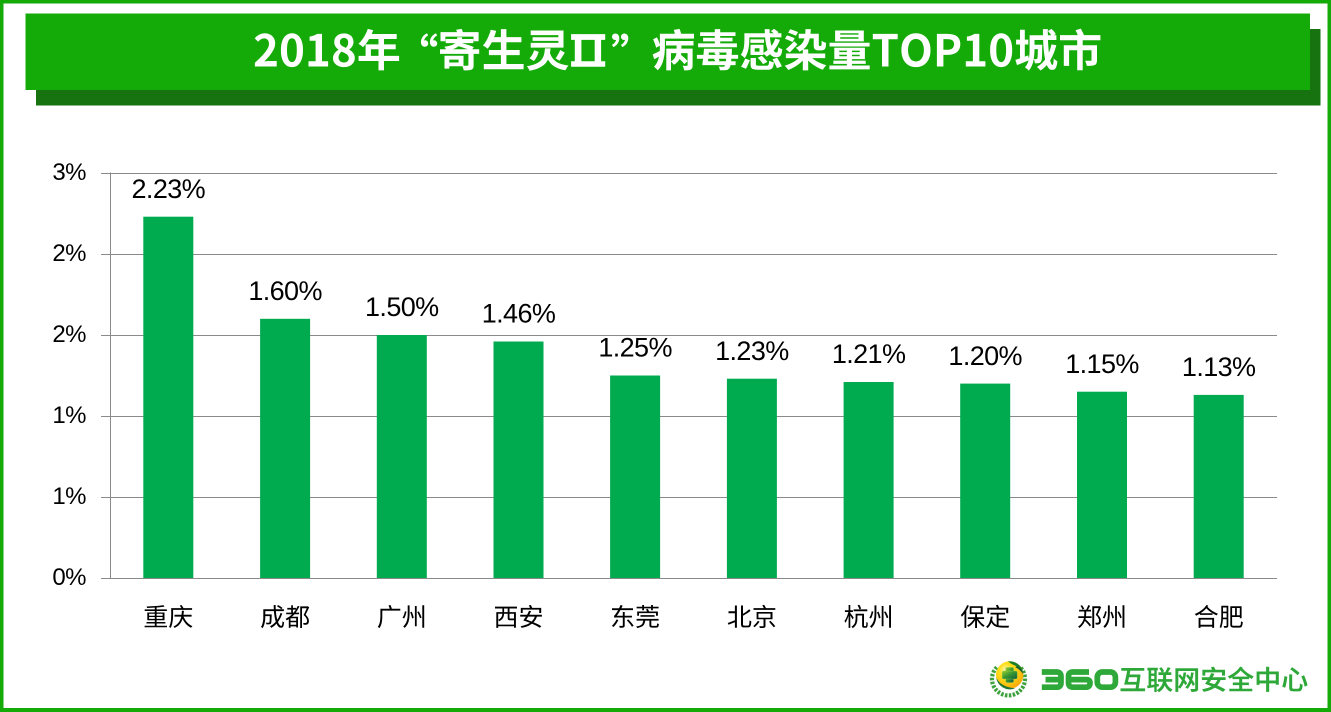 This screenshot has width=1331, height=712. Describe the element at coordinates (985, 356) in the screenshot. I see `svg-text: 1.20%` at that location.